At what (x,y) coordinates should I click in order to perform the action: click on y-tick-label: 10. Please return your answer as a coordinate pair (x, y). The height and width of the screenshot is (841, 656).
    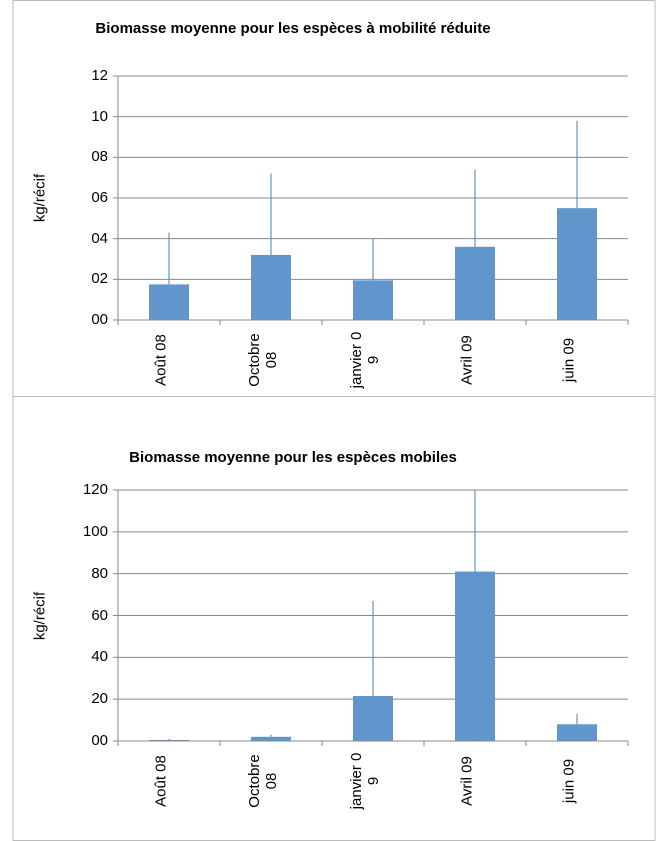
    Looking at the image, I should click on (99, 116).